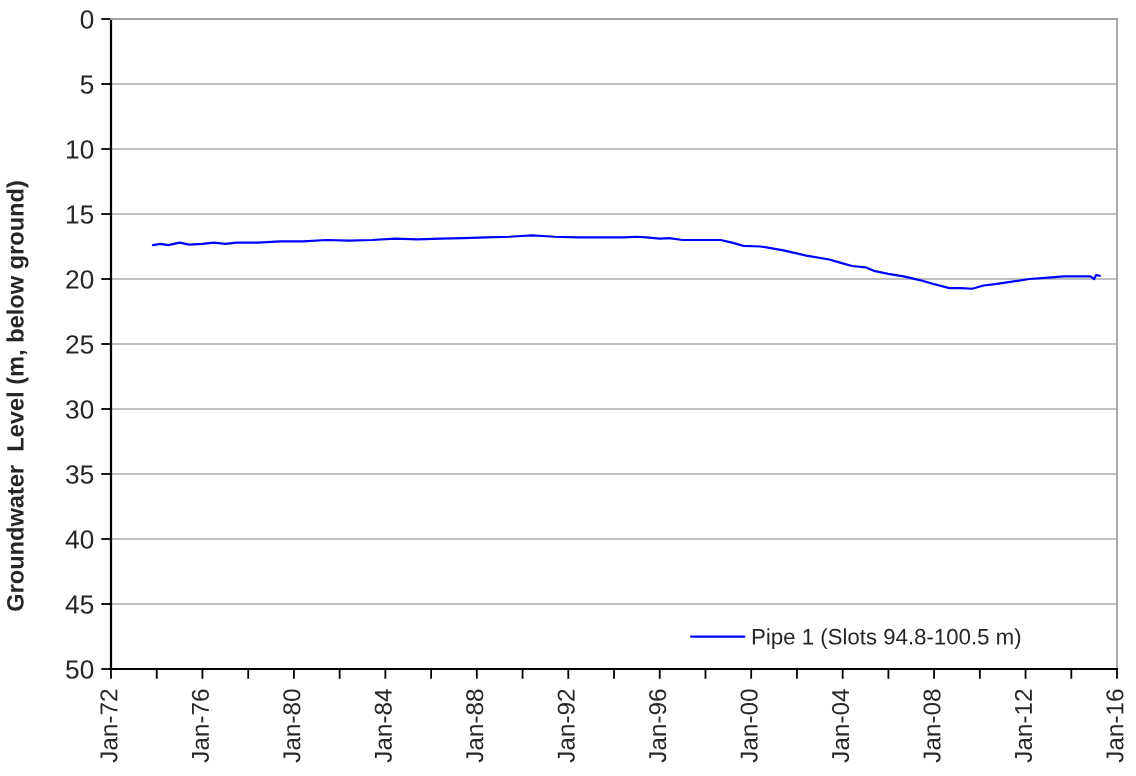 The image size is (1136, 776). I want to click on y-tick-label: 30, so click(79, 409).